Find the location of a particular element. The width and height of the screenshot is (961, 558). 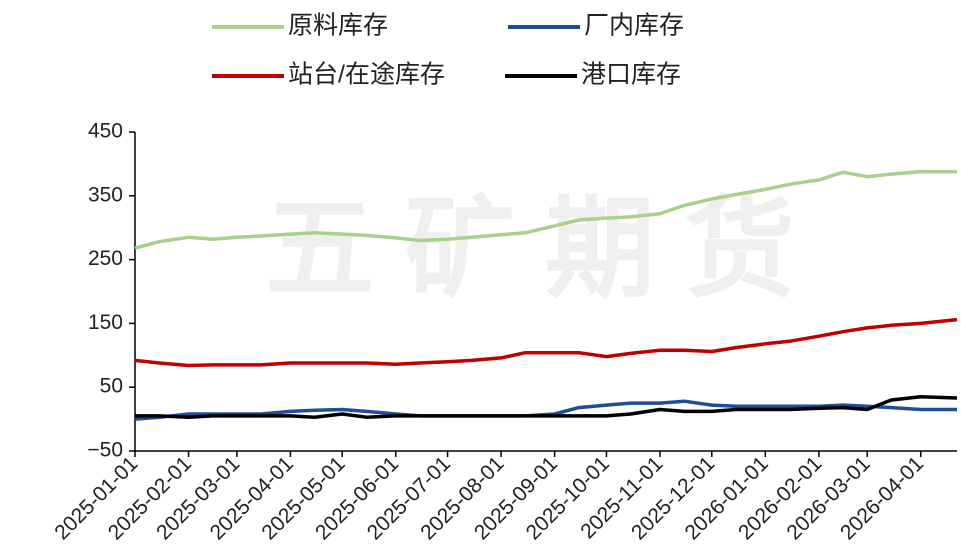

y-tick-label: 150 is located at coordinates (105, 322).